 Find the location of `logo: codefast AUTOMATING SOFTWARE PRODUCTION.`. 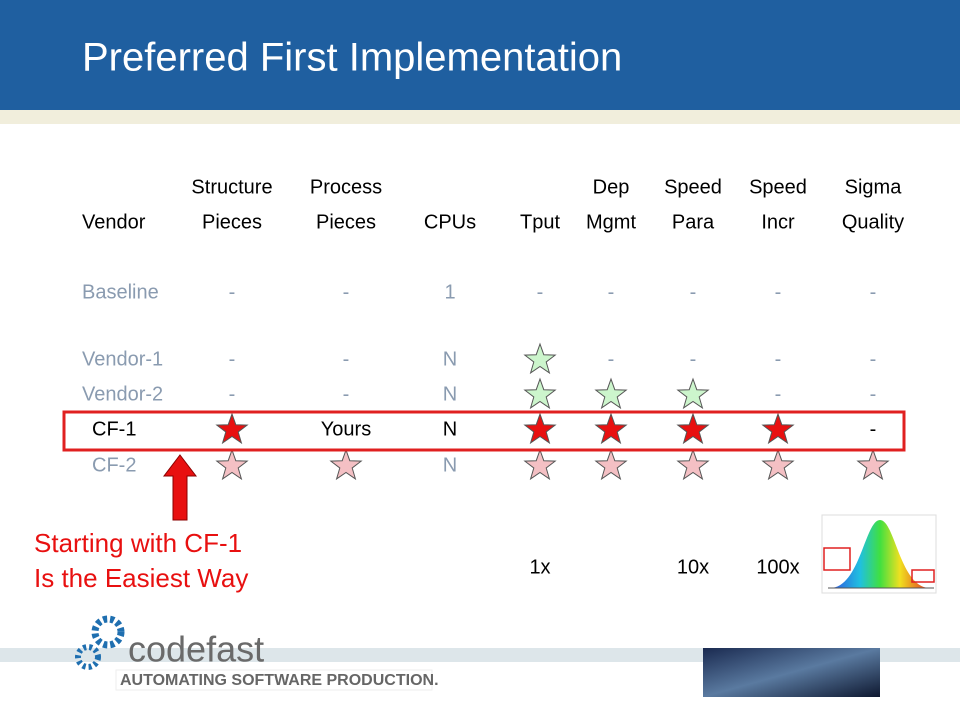

logo: codefast AUTOMATING SOFTWARE PRODUCTION. is located at coordinates (257, 653).